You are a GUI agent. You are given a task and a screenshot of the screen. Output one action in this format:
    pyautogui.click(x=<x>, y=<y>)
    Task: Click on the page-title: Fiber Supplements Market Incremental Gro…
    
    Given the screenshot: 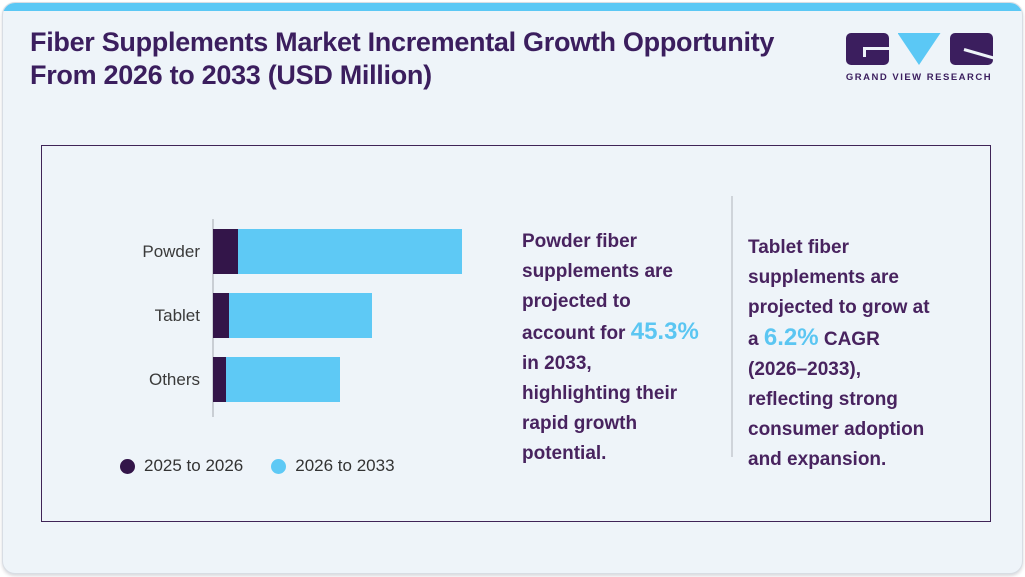 What is the action you would take?
    pyautogui.click(x=402, y=59)
    